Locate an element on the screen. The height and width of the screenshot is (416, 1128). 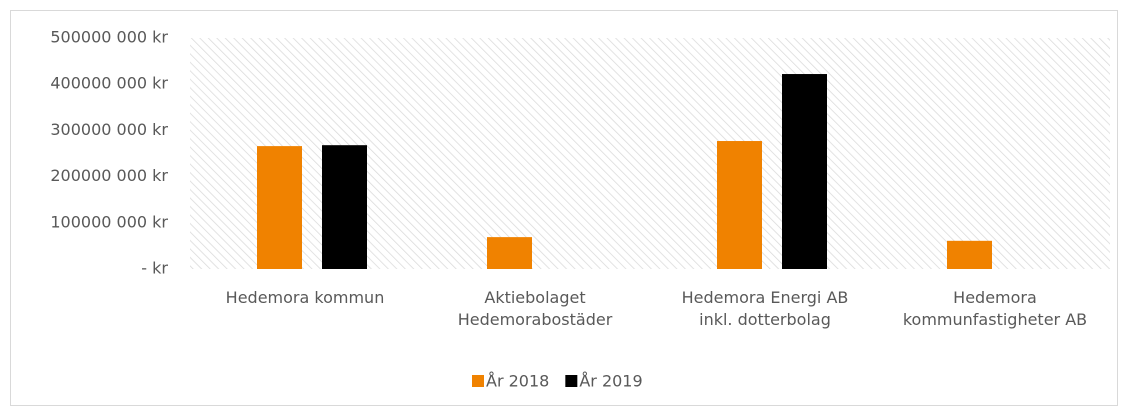
y-tick-label: - kr is located at coordinates (154, 268).